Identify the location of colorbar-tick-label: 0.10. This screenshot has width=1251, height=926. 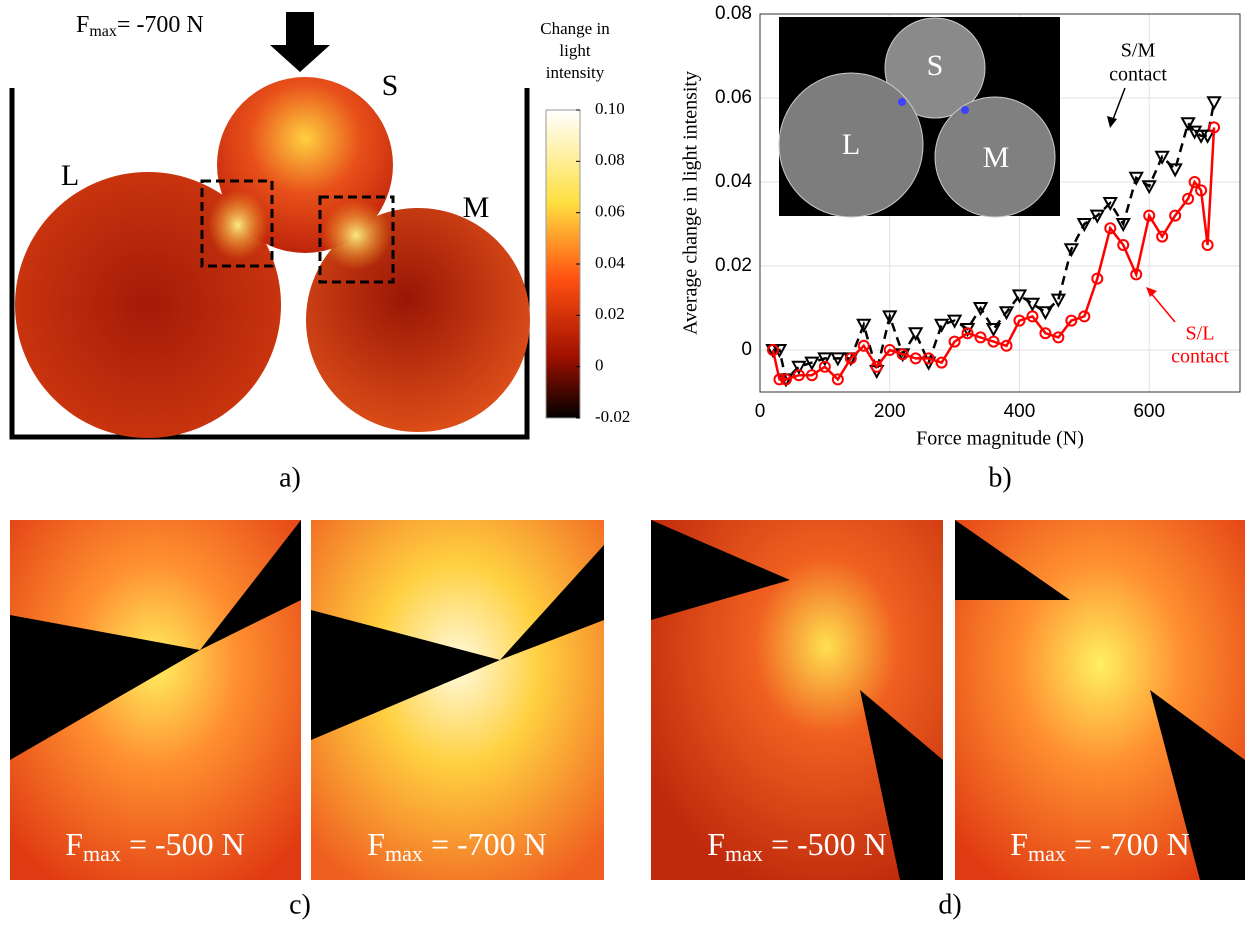
(610, 108).